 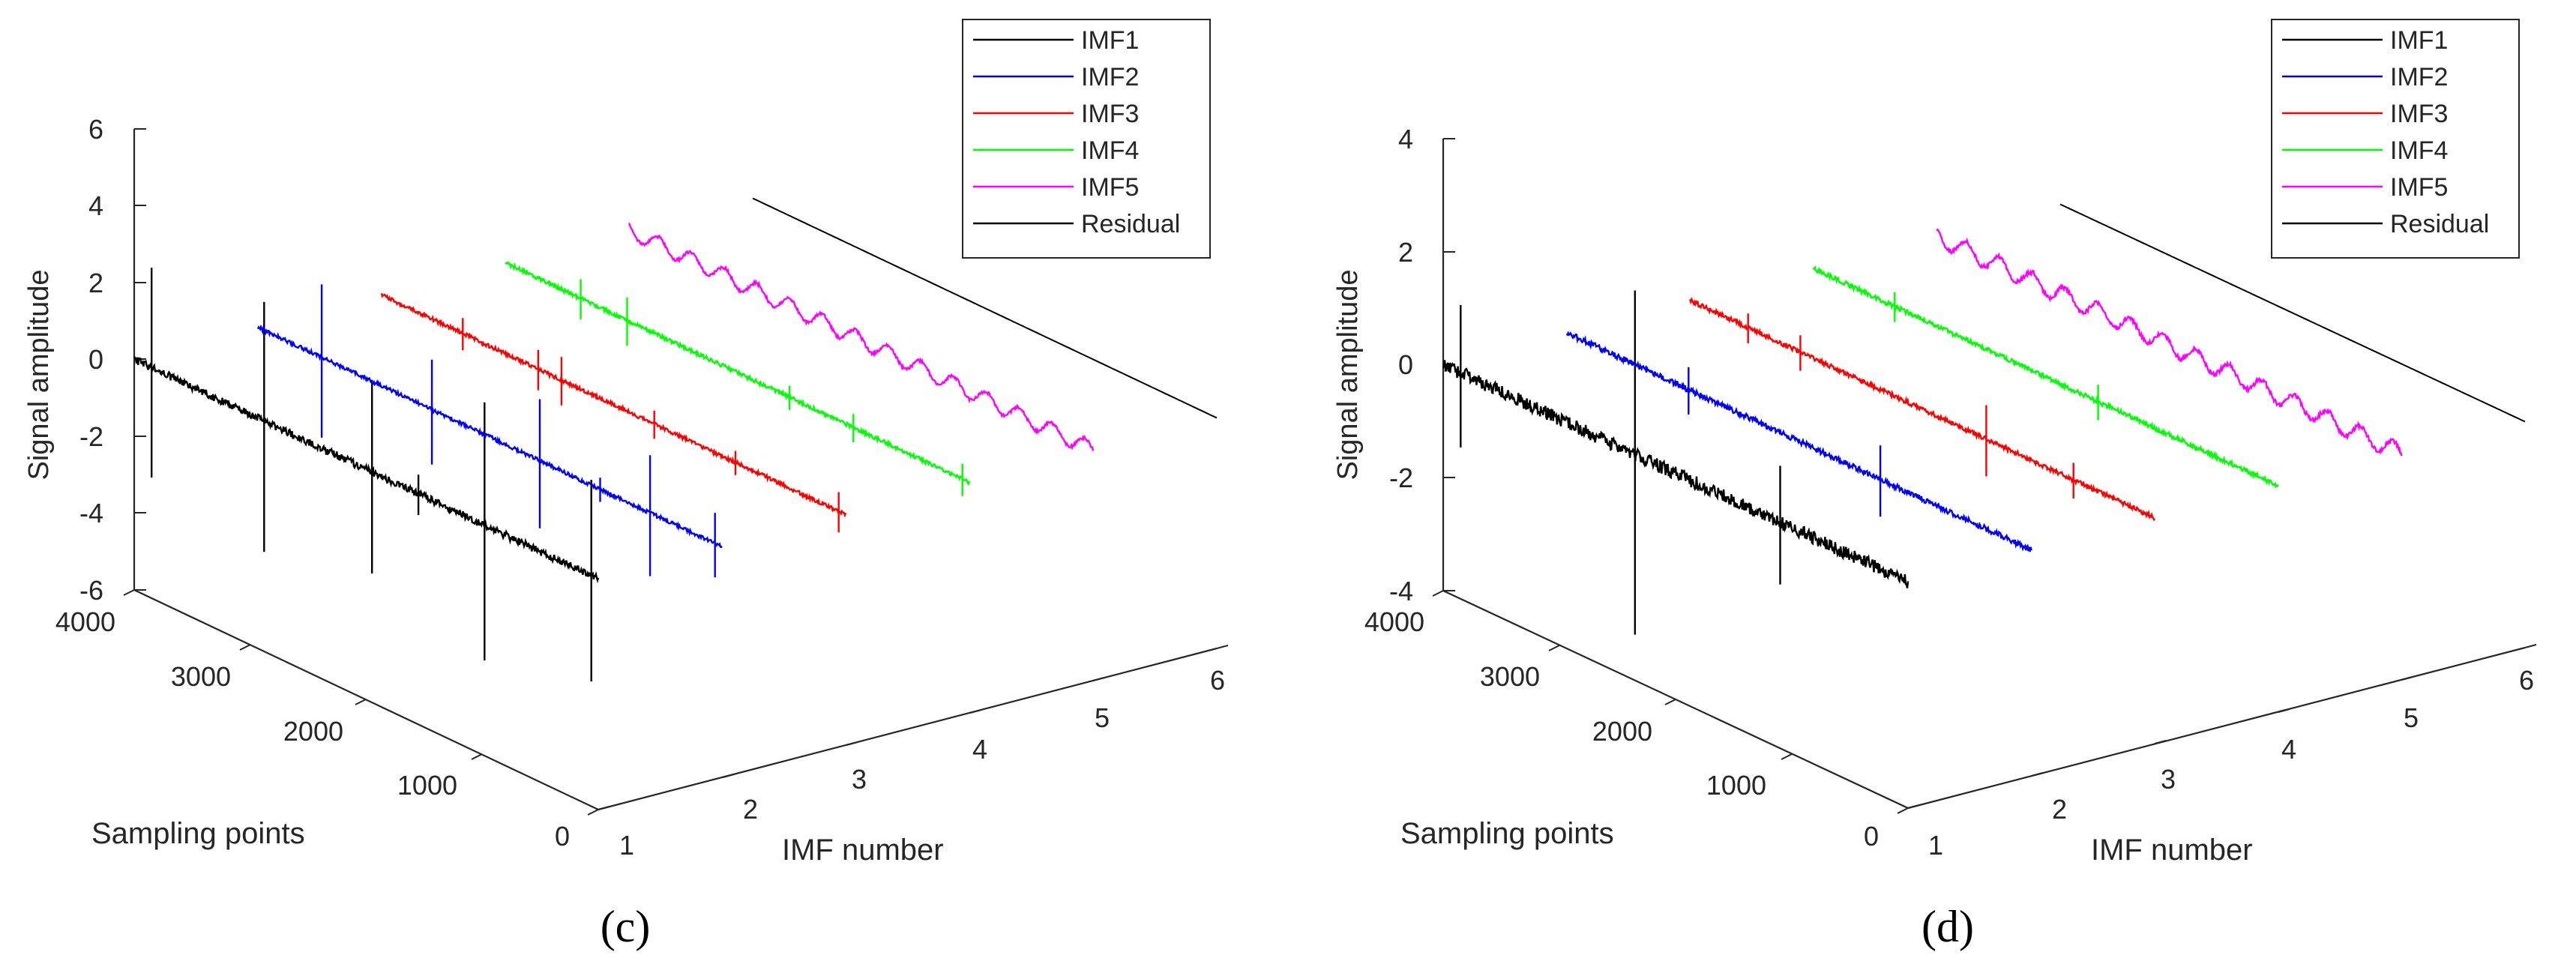 What do you see at coordinates (2169, 779) in the screenshot?
I see `panel-d-x-tick: 3` at bounding box center [2169, 779].